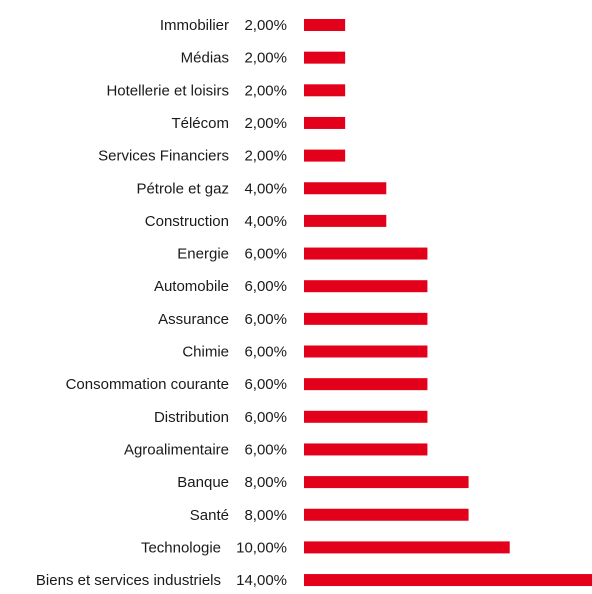 The image size is (592, 594). Describe the element at coordinates (147, 384) in the screenshot. I see `category-label: Consommation courante` at that location.